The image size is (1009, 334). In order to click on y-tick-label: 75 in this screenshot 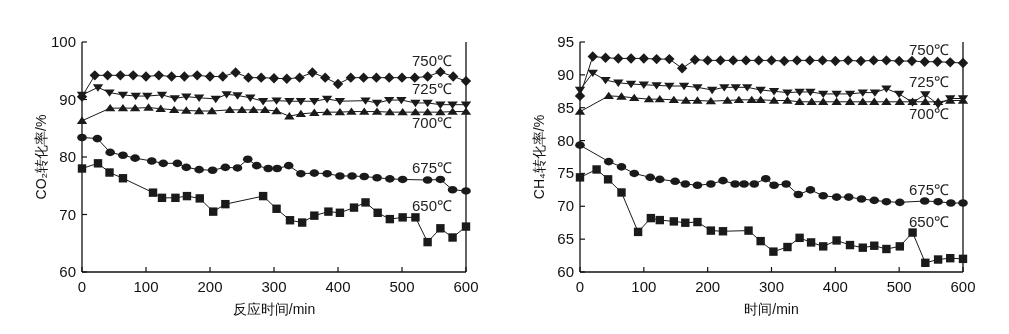, I will do `click(565, 173)`.